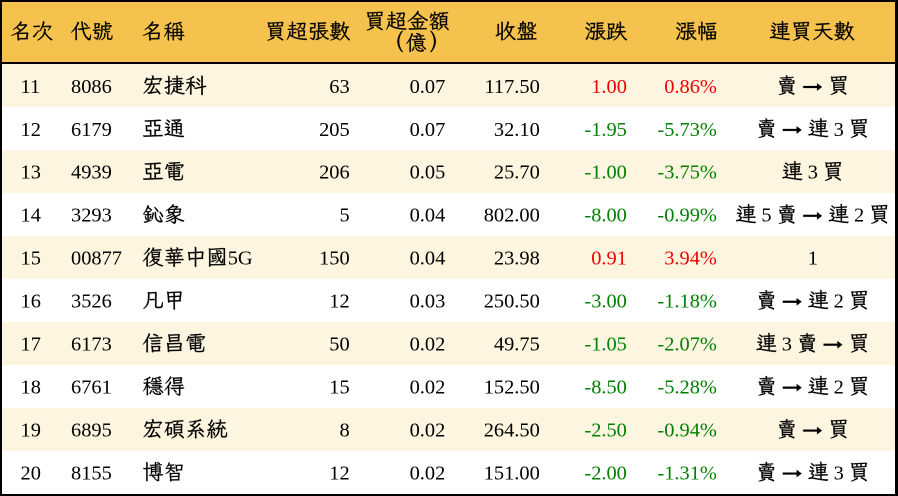 The image size is (898, 496). What do you see at coordinates (240, 259) in the screenshot?
I see `svg-text: 5G` at bounding box center [240, 259].